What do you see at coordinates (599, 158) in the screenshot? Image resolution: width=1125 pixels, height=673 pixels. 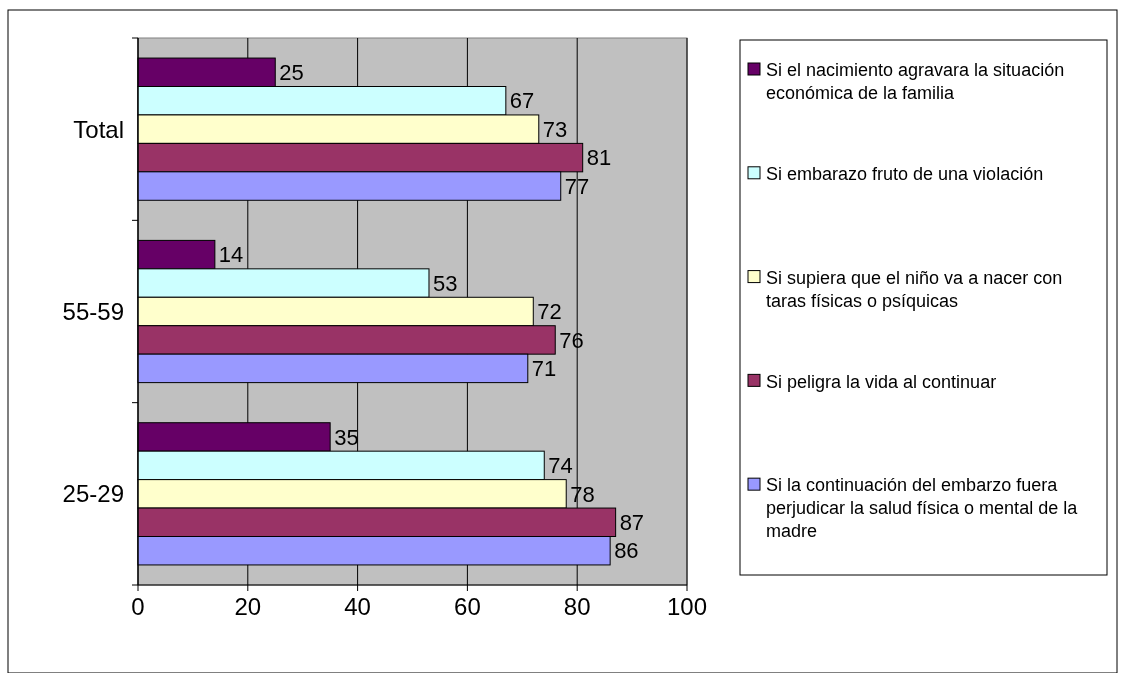 I see `data-label: 81` at bounding box center [599, 158].